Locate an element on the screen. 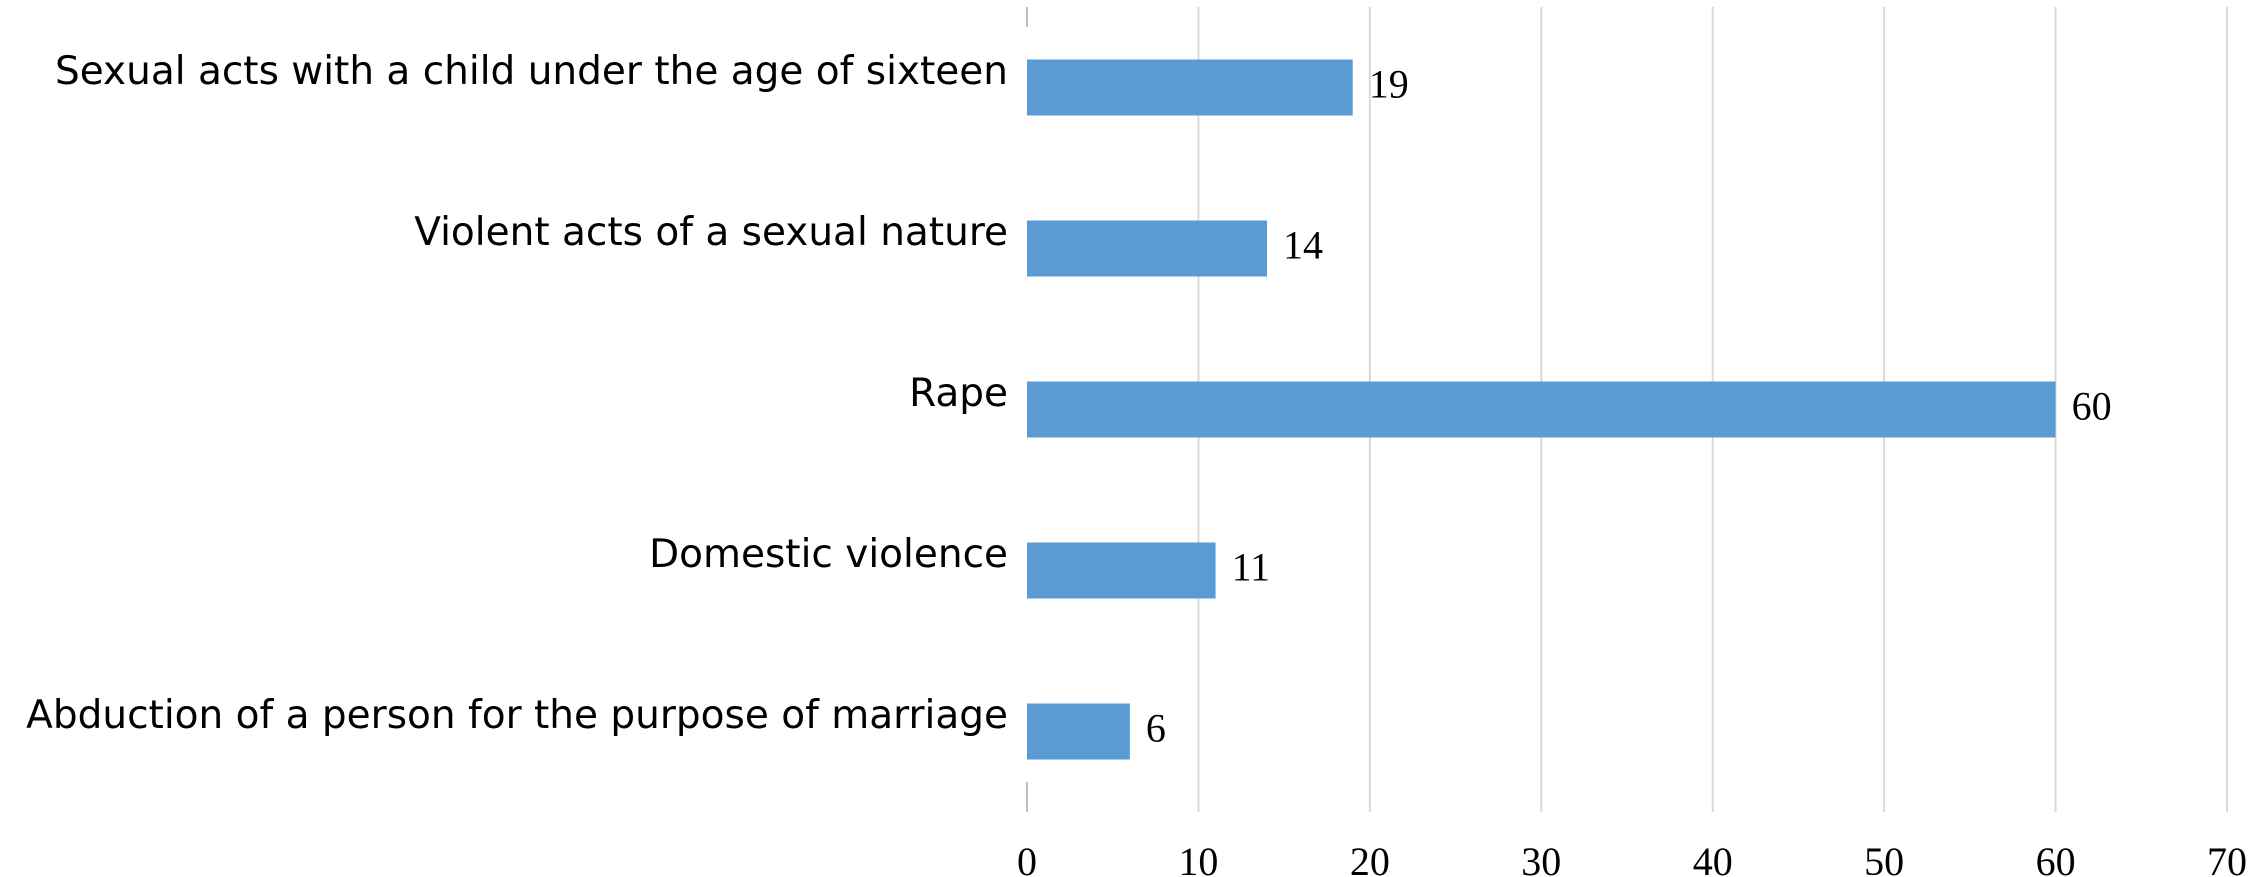 The image size is (2252, 877). x-tick-label: 40 is located at coordinates (1713, 858).